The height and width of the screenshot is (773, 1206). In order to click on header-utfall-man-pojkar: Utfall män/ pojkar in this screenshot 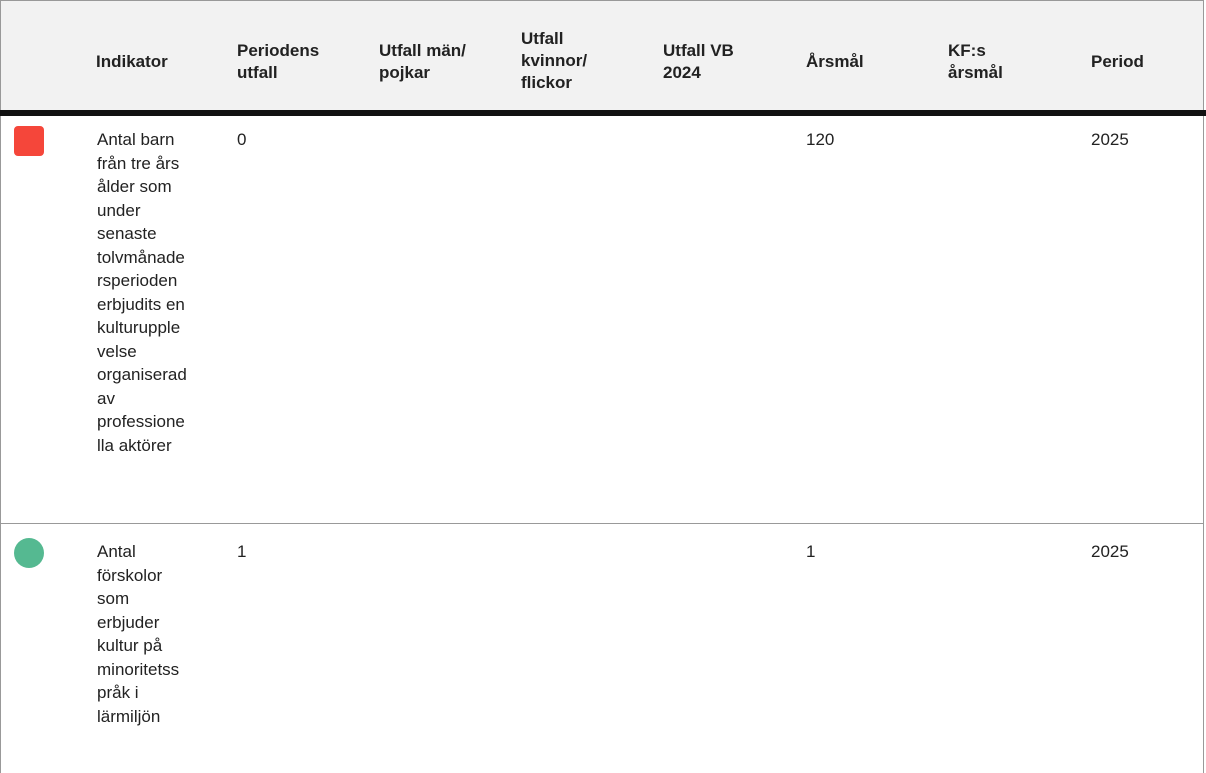, I will do `click(422, 61)`.